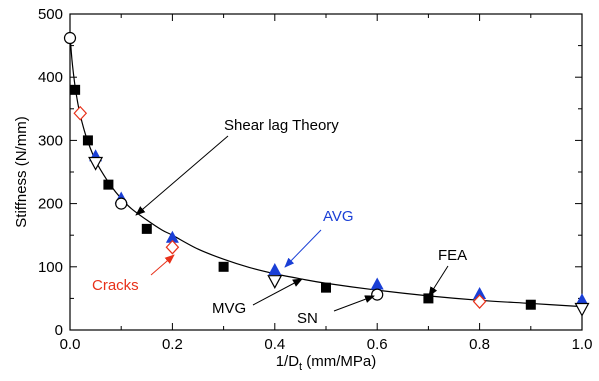  Describe the element at coordinates (182, 175) in the screenshot. I see `shear-lag-arrow` at that location.